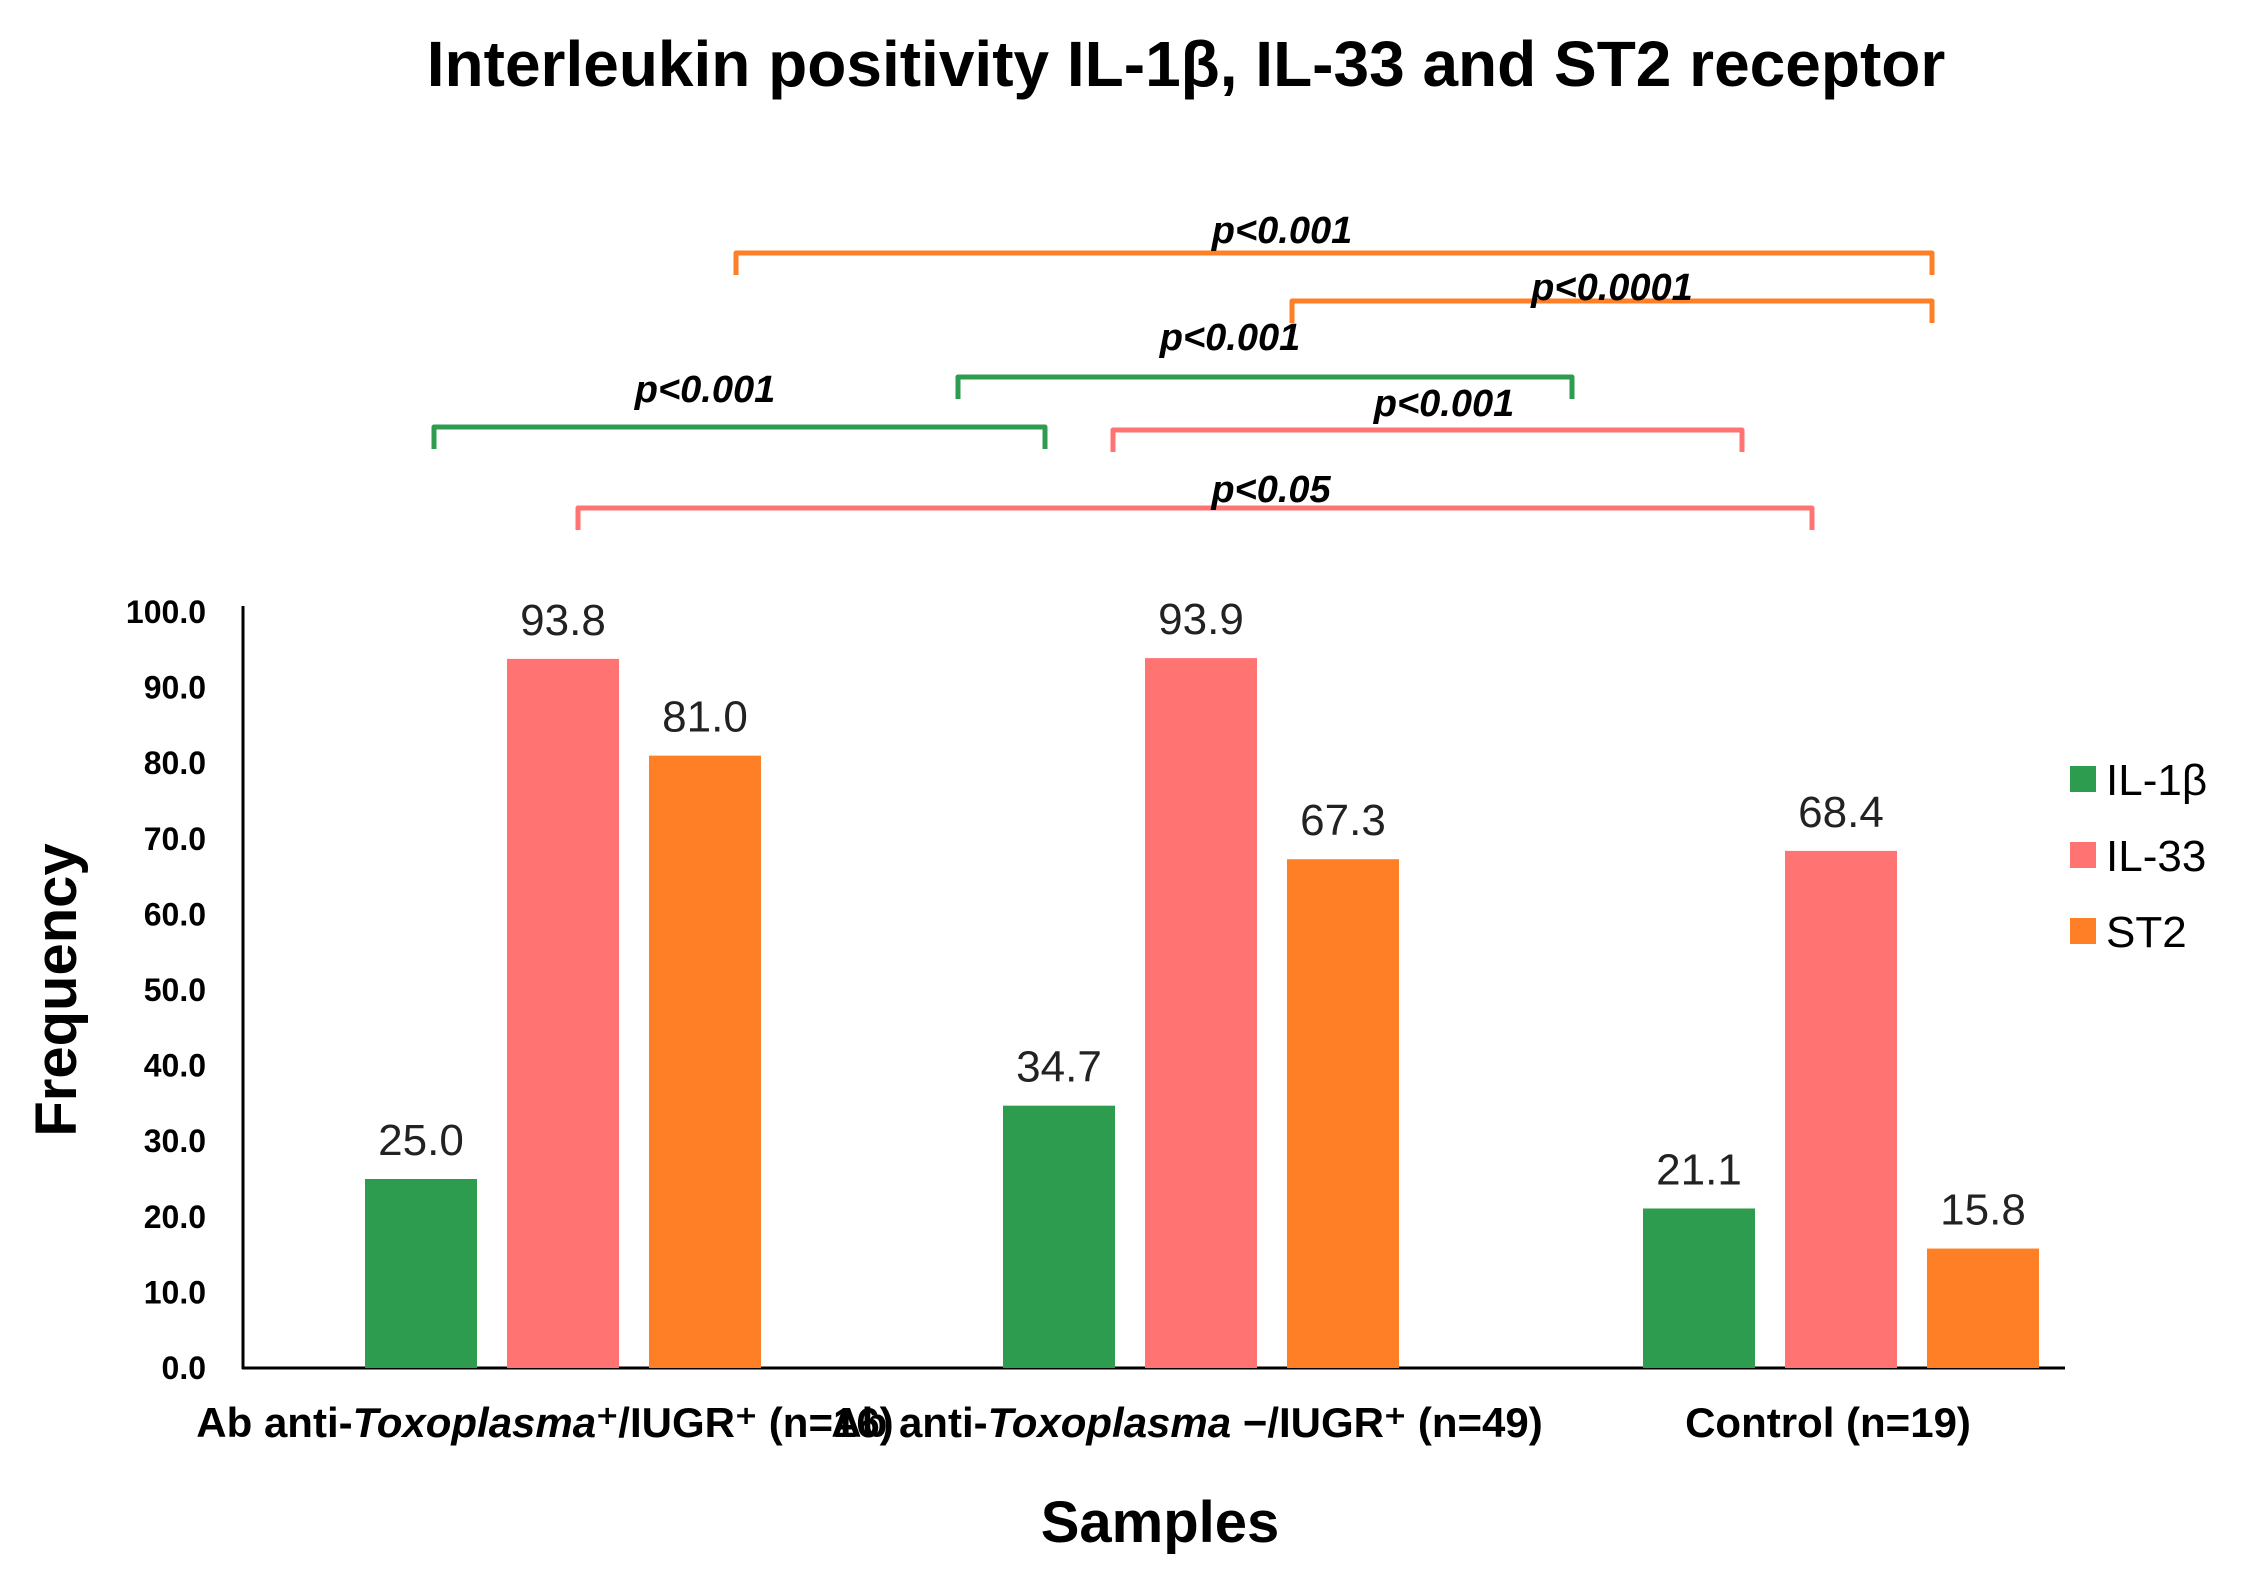 The height and width of the screenshot is (1578, 2250). Describe the element at coordinates (705, 717) in the screenshot. I see `data-label: 81.0` at that location.